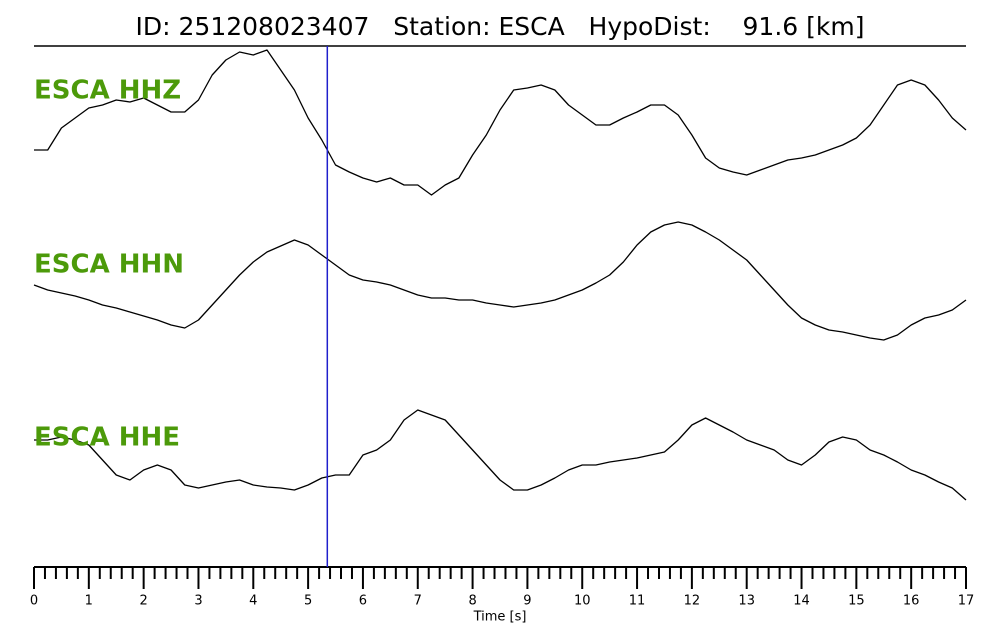  What do you see at coordinates (746, 601) in the screenshot?
I see `x-tick-label: 13` at bounding box center [746, 601].